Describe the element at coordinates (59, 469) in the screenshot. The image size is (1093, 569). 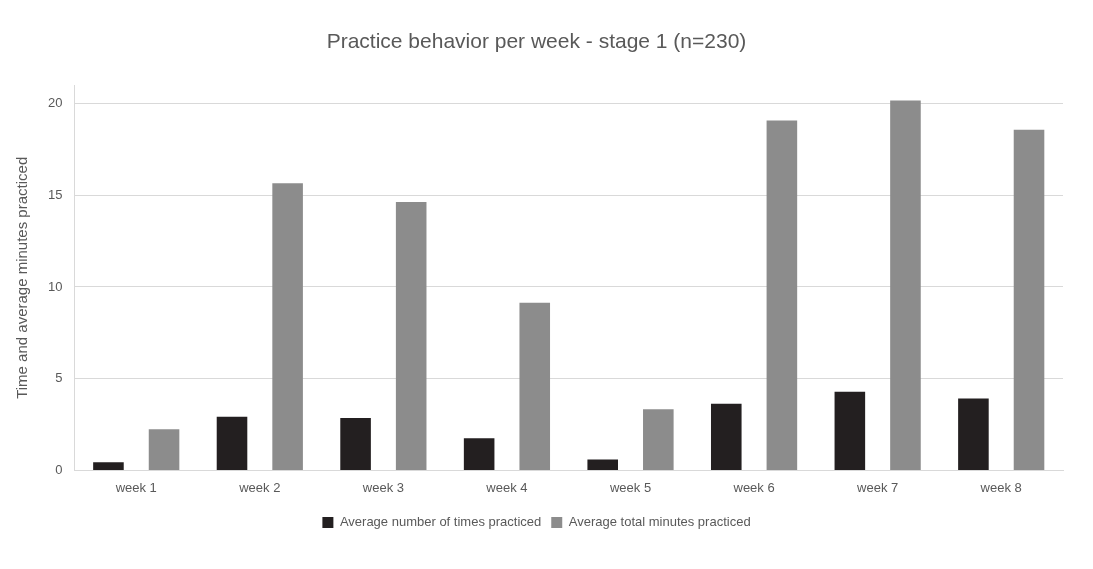
I see `y-tick-label: 0` at that location.